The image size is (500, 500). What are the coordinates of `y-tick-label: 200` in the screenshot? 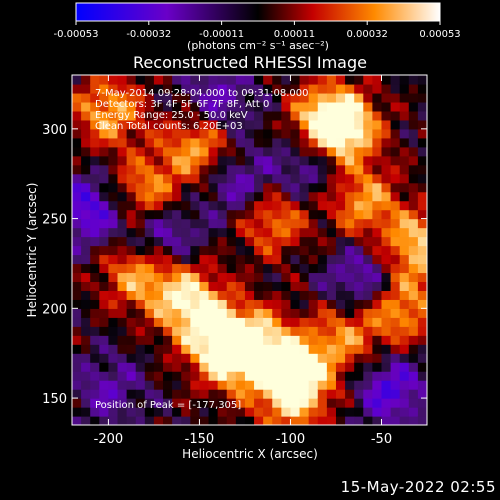 It's located at (54, 309).